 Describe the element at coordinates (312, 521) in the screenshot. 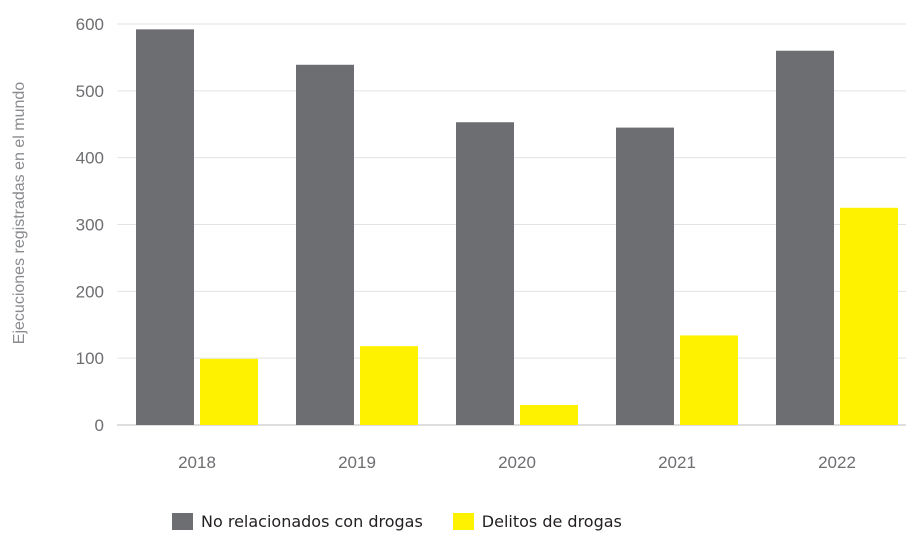

I see `legend-label-non-drug: No relacionados con drogas` at that location.